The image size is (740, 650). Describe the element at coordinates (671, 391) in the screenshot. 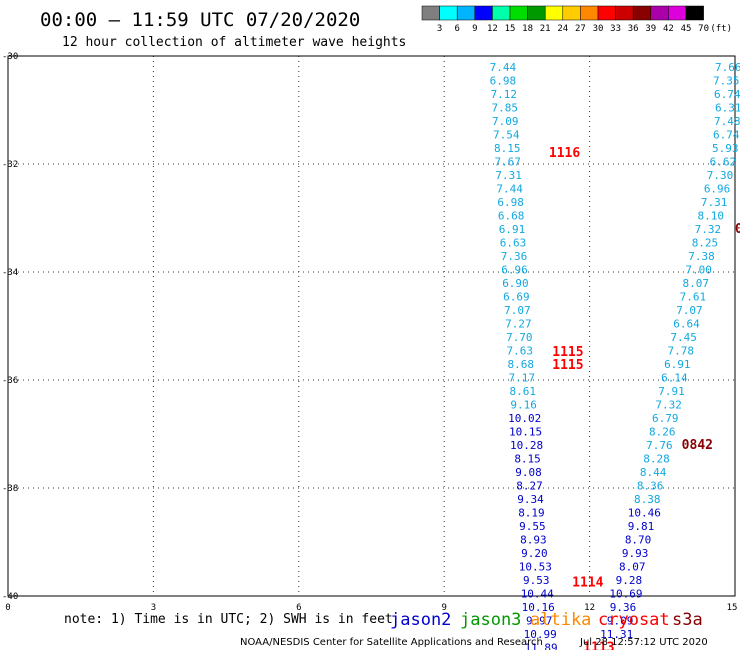

I see `data-point: 7.91` at that location.